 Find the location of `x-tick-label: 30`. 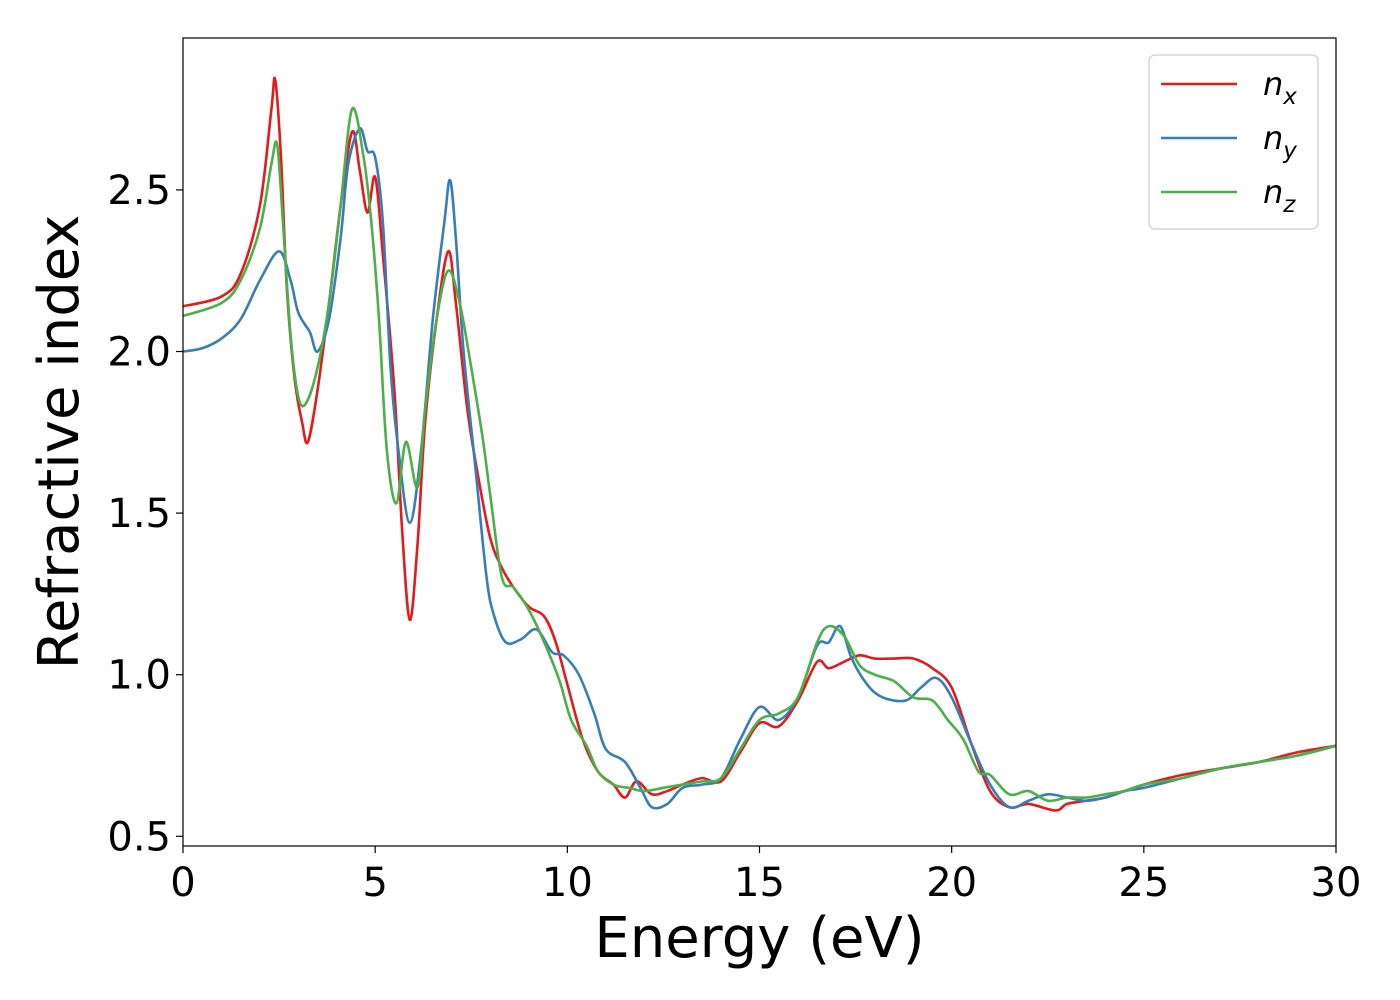

x-tick-label: 30 is located at coordinates (1336, 883).